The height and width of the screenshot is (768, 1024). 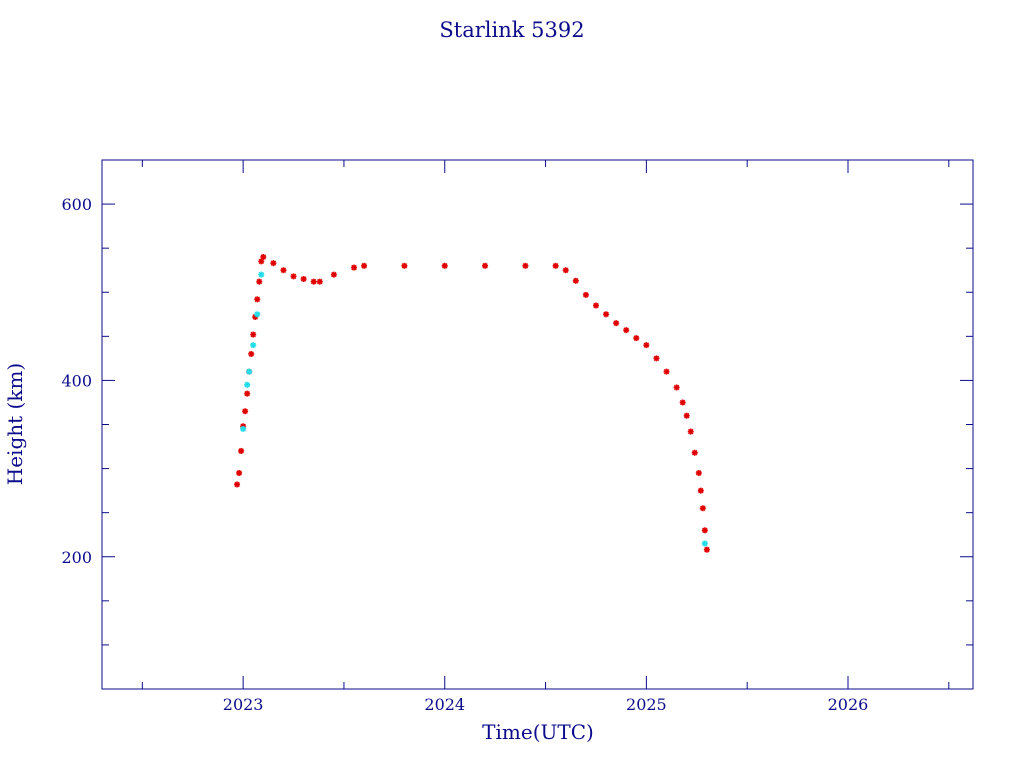 I want to click on chart-title: Starlink 5392, so click(x=511, y=30).